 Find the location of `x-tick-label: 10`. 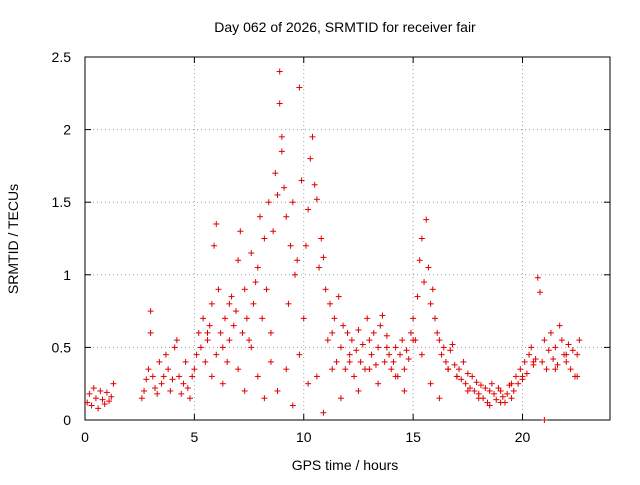

x-tick-label: 10 is located at coordinates (304, 437).